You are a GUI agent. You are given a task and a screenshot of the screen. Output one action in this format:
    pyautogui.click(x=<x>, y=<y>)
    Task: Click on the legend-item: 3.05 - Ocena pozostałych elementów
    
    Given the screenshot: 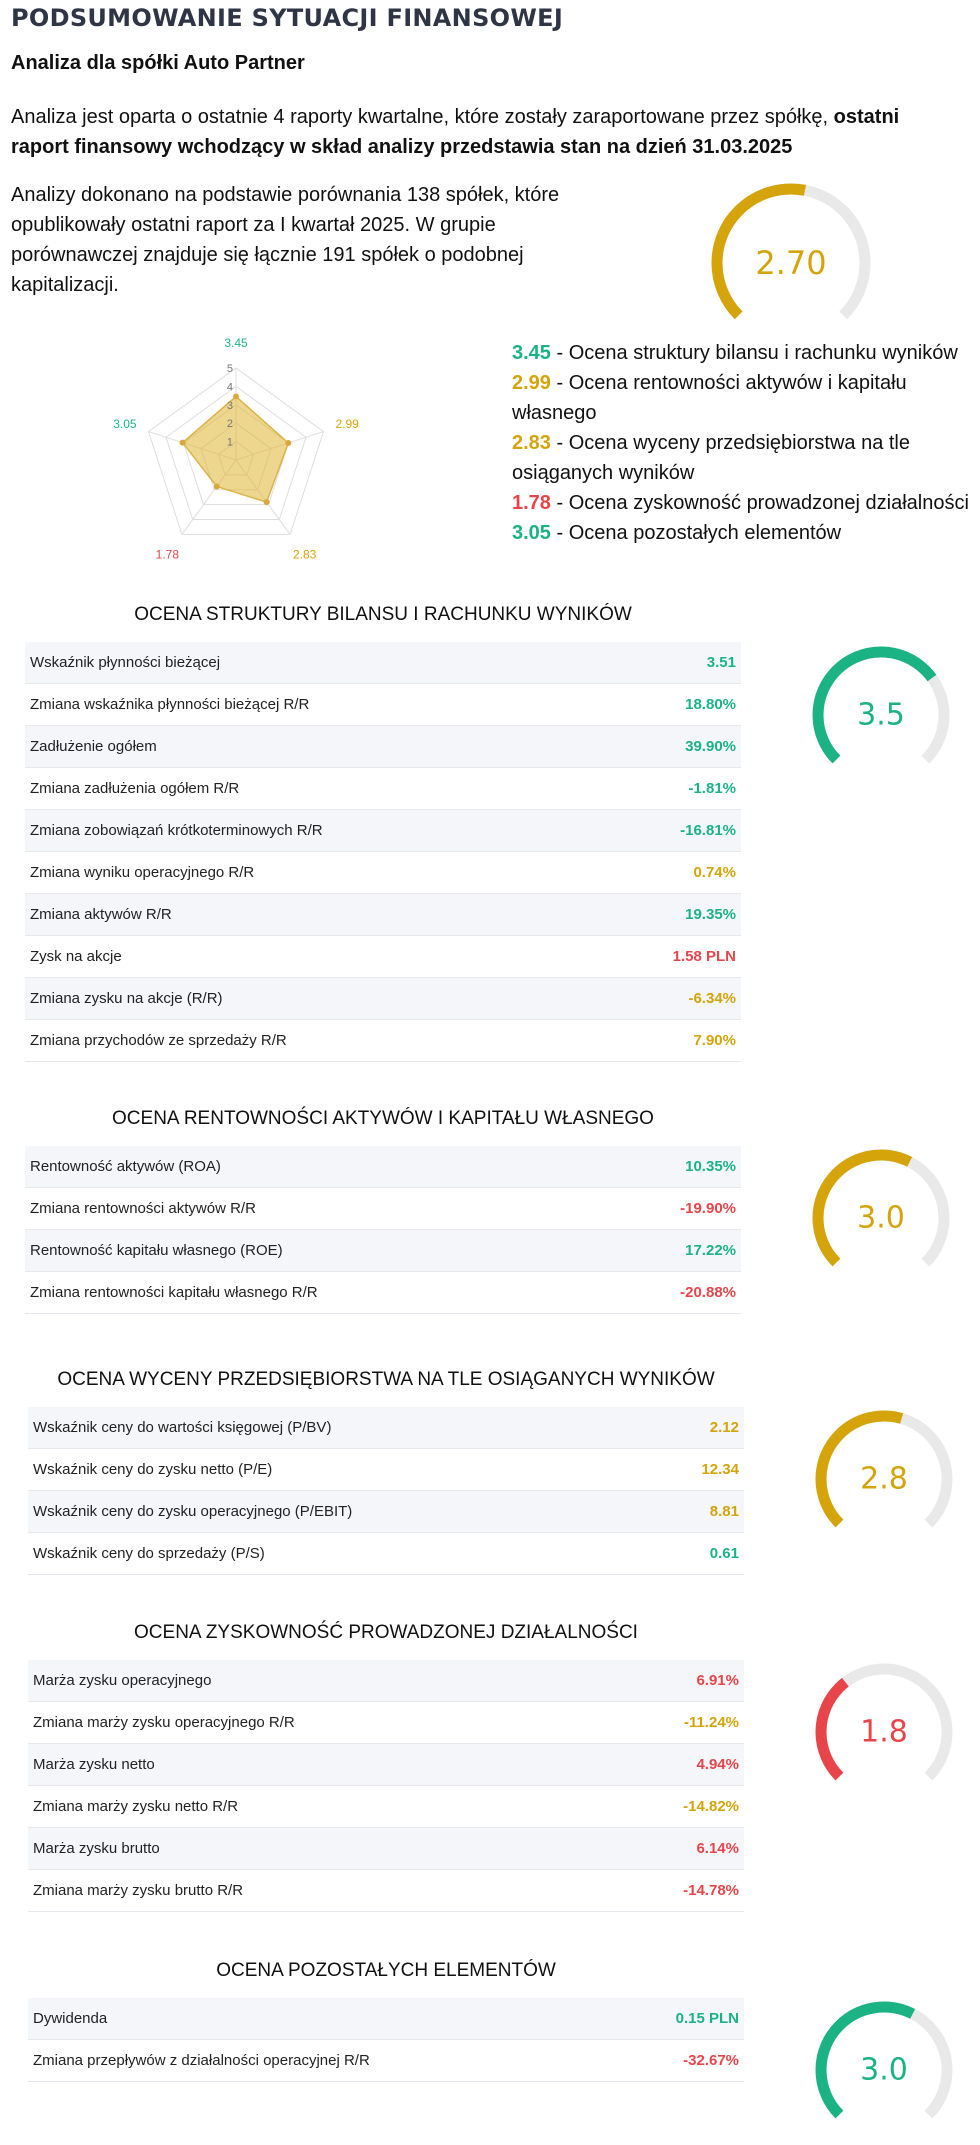 What is the action you would take?
    pyautogui.click(x=742, y=533)
    